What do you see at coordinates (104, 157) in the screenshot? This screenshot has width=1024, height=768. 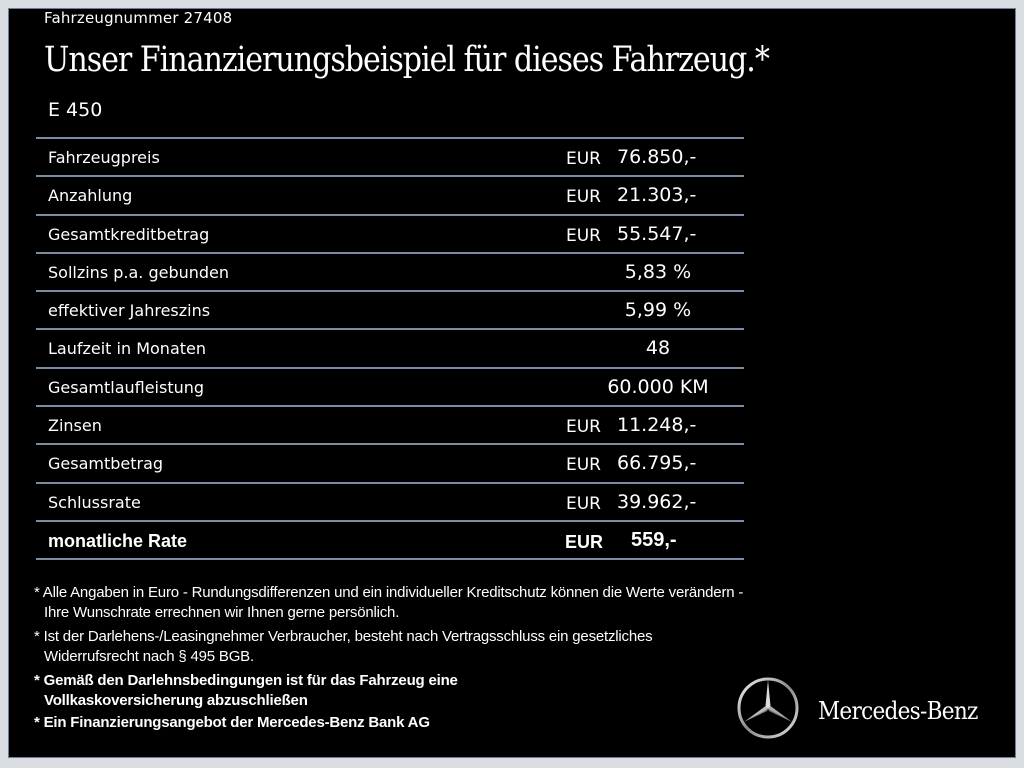 I see `row-label: Fahrzeugpreis` at bounding box center [104, 157].